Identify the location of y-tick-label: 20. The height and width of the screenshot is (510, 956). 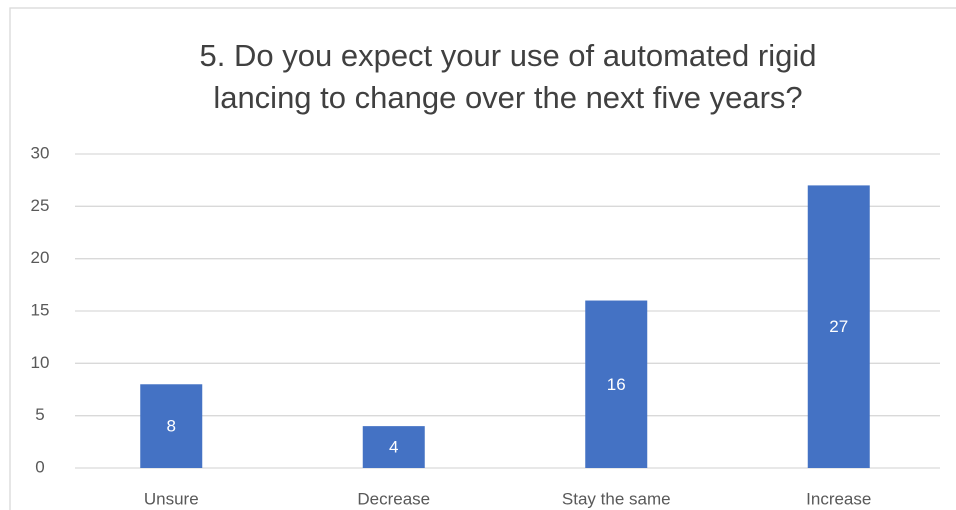
(40, 257).